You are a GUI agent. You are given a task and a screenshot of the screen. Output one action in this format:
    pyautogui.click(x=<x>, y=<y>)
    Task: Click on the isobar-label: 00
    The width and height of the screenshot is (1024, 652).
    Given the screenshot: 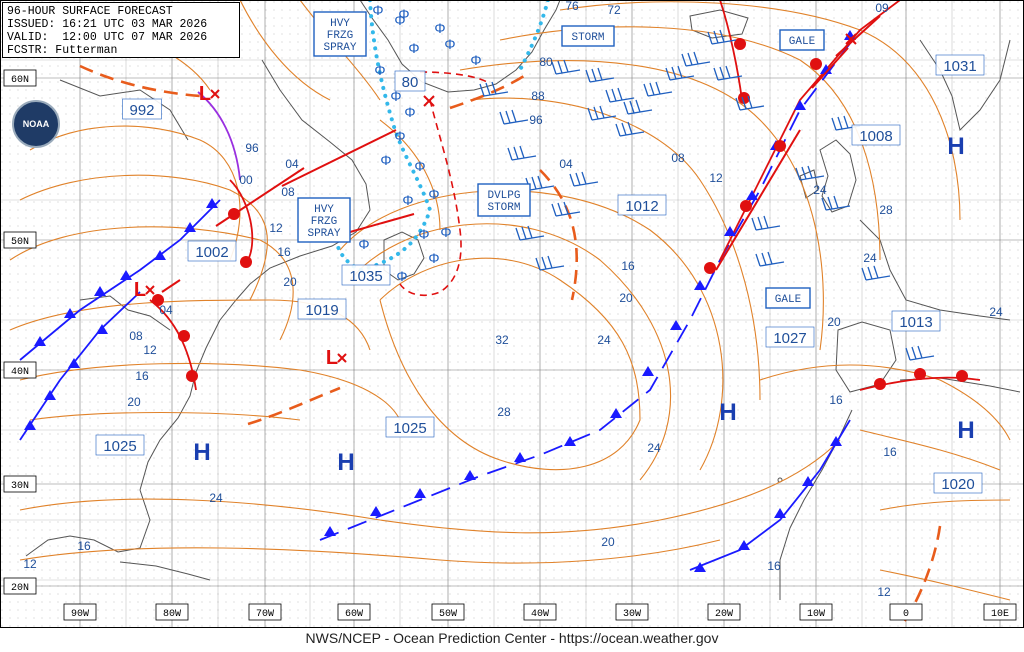 What is the action you would take?
    pyautogui.click(x=246, y=180)
    